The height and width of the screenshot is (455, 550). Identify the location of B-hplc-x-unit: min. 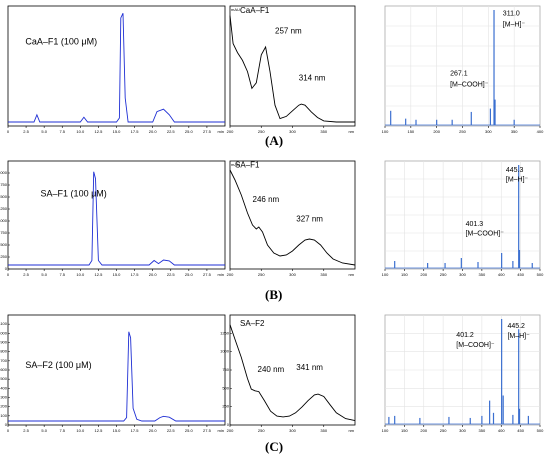
(221, 274).